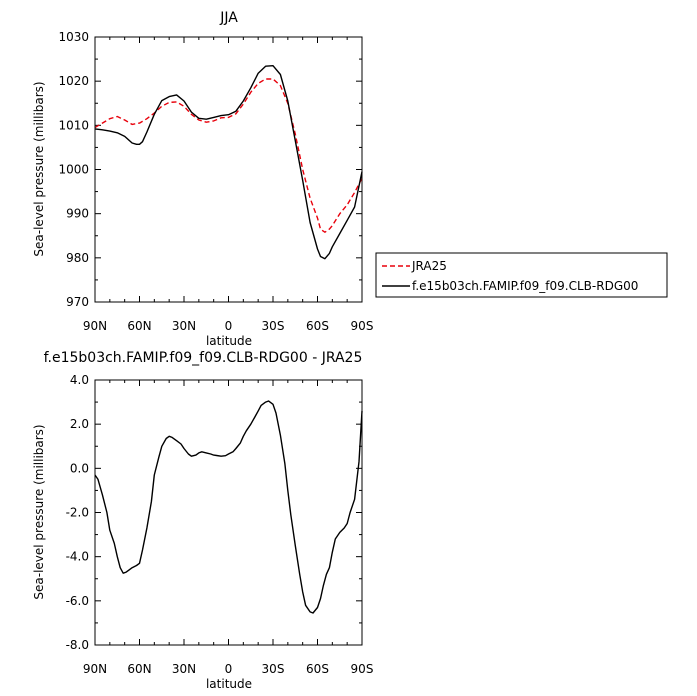  What do you see at coordinates (317, 326) in the screenshot?
I see `top-x-tick-label: 60S` at bounding box center [317, 326].